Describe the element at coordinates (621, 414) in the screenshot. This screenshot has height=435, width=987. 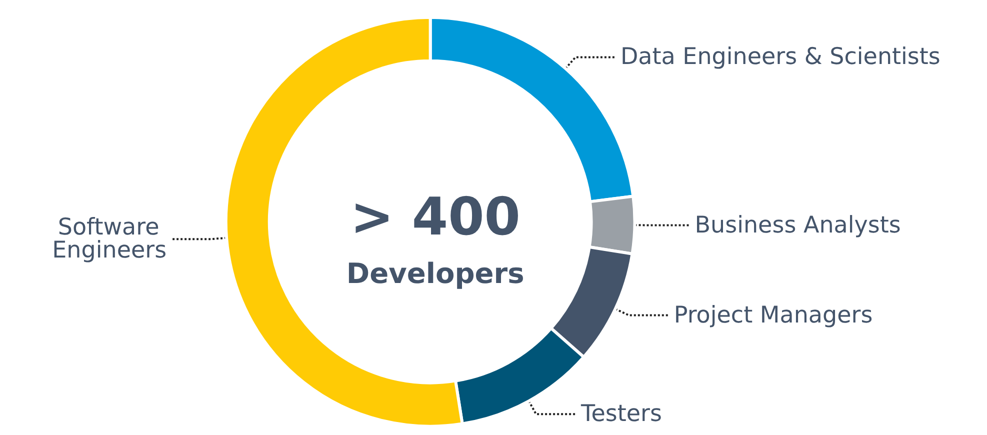
I see `slice-label: Testers` at that location.